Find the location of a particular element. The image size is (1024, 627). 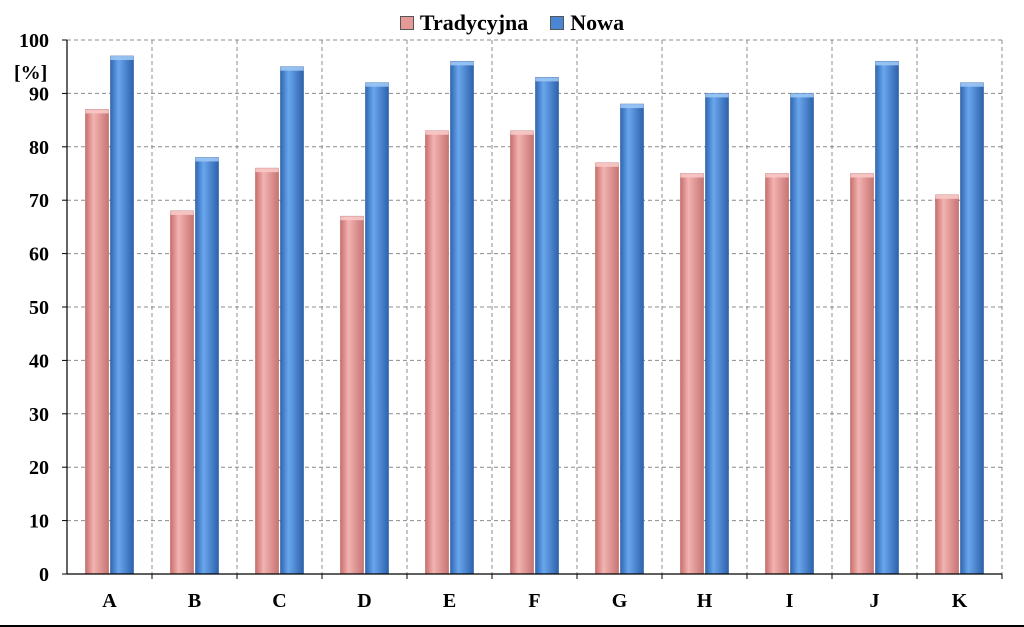

bar-nowa-i is located at coordinates (802, 334).